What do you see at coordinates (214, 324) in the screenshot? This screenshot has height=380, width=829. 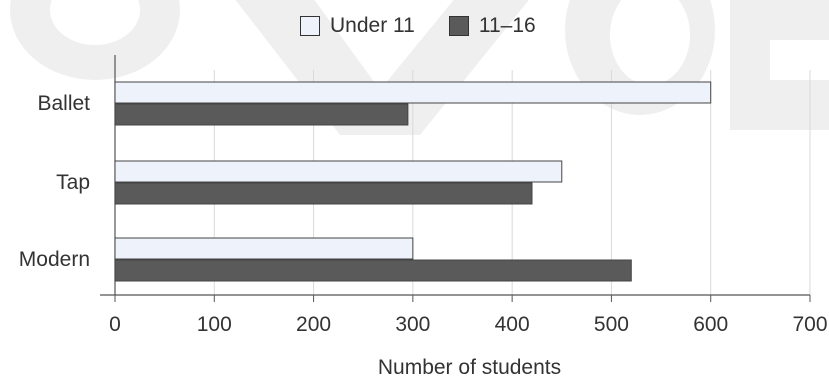 I see `x-tick-label: 100` at bounding box center [214, 324].